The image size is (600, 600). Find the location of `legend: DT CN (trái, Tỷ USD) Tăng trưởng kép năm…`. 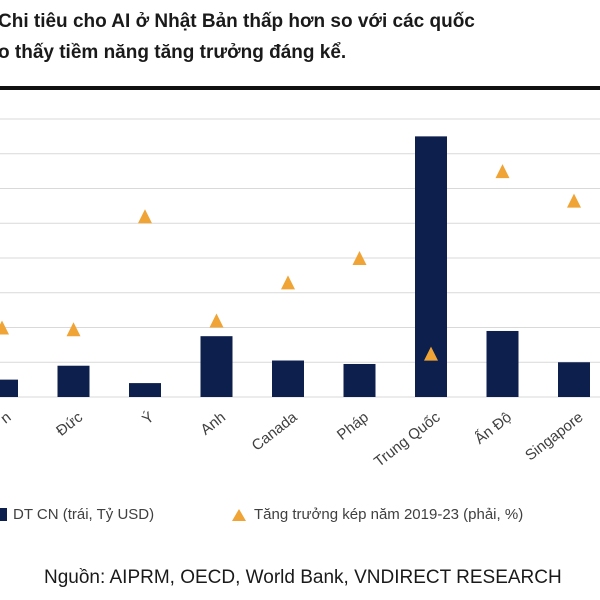

legend: DT CN (trái, Tỷ USD) Tăng trưởng kép năm… is located at coordinates (300, 519).